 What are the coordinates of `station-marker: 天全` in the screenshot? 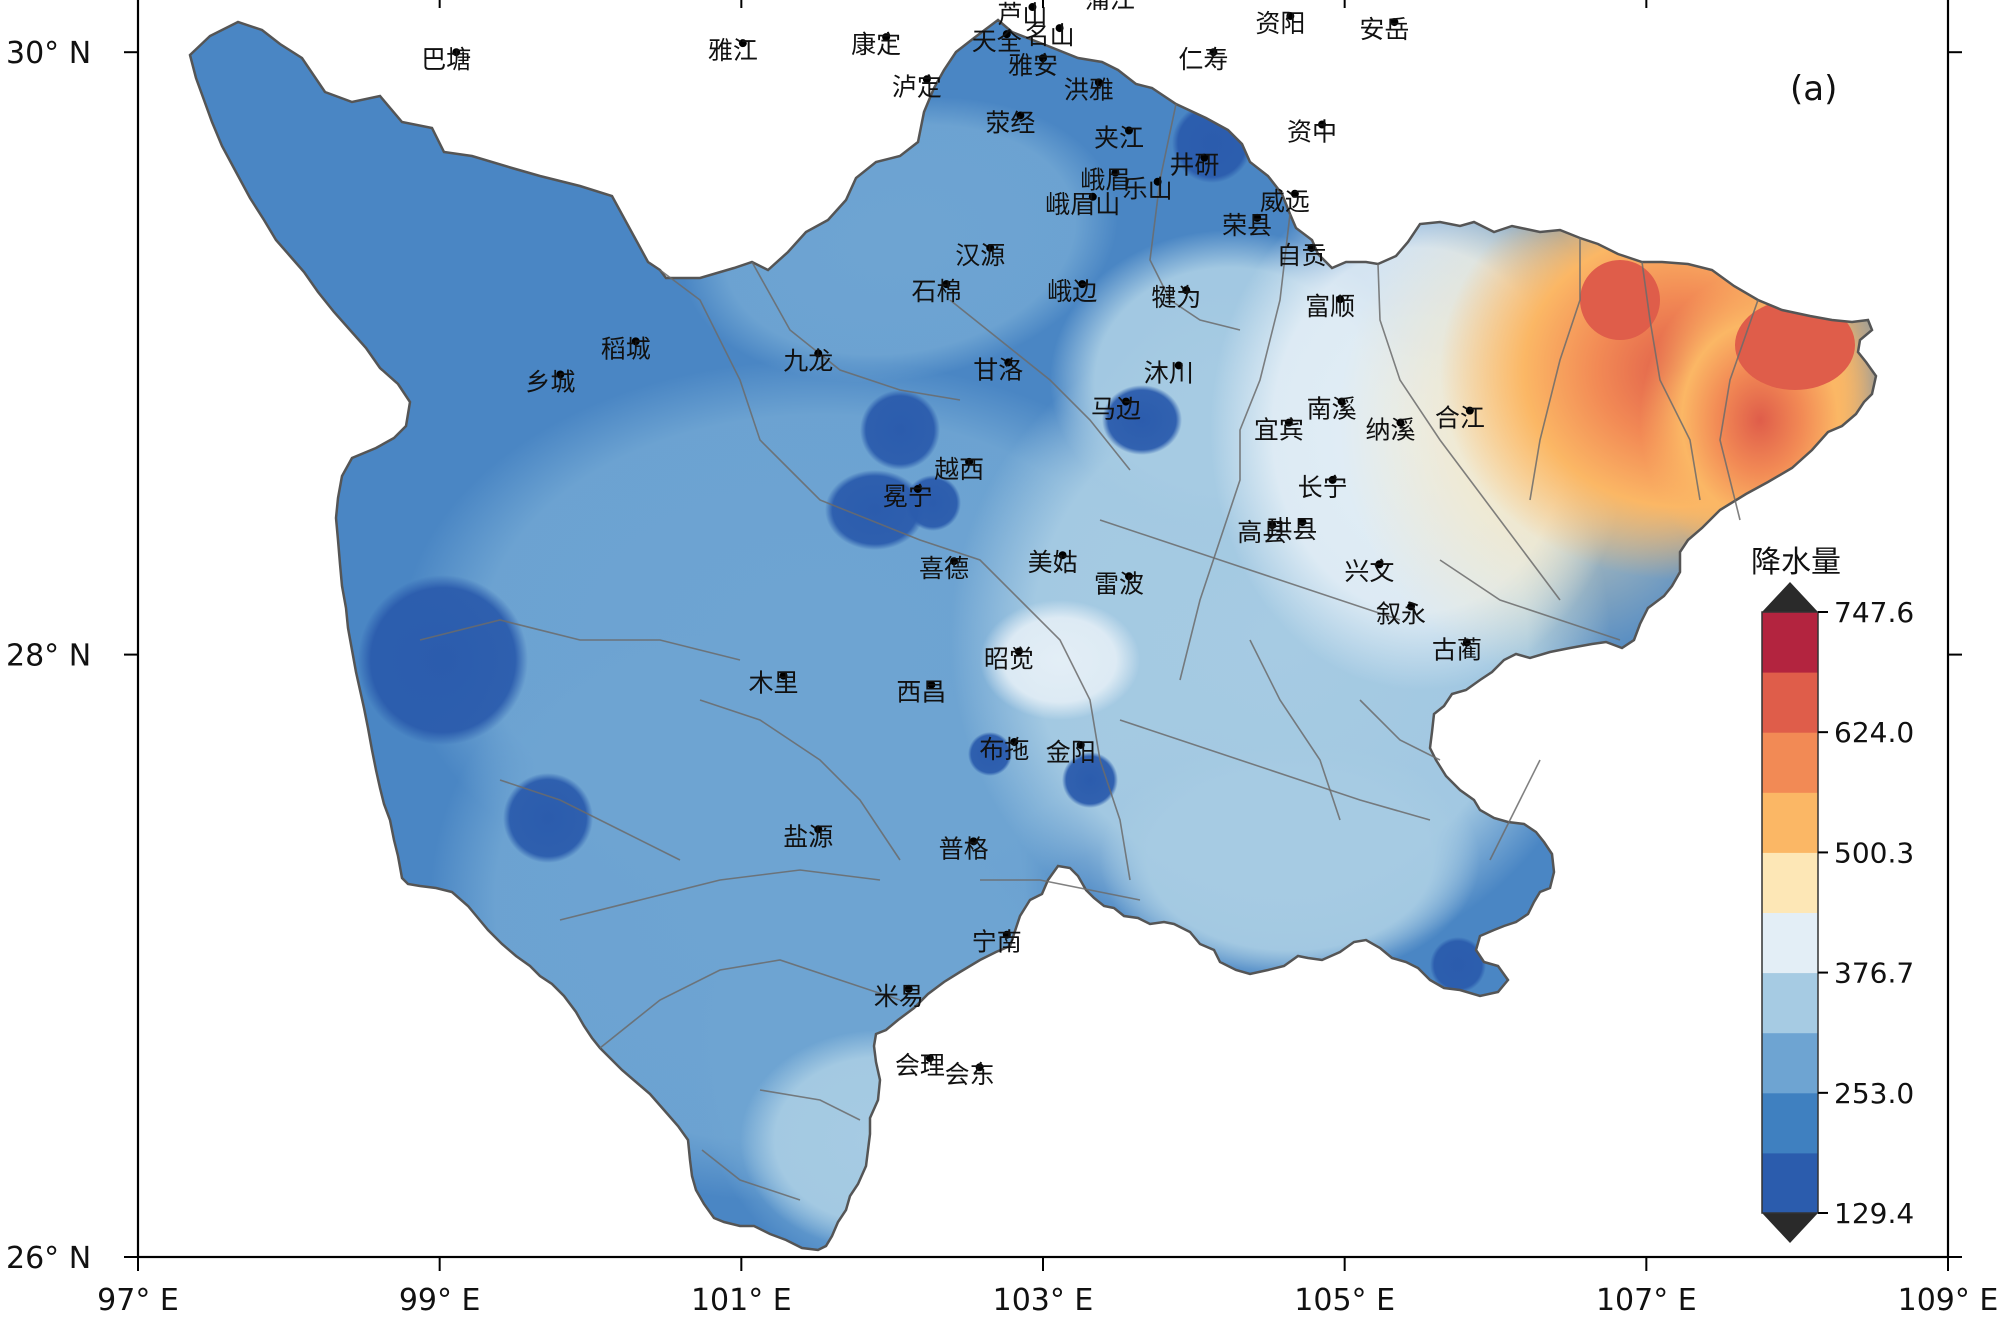 It's located at (997, 41).